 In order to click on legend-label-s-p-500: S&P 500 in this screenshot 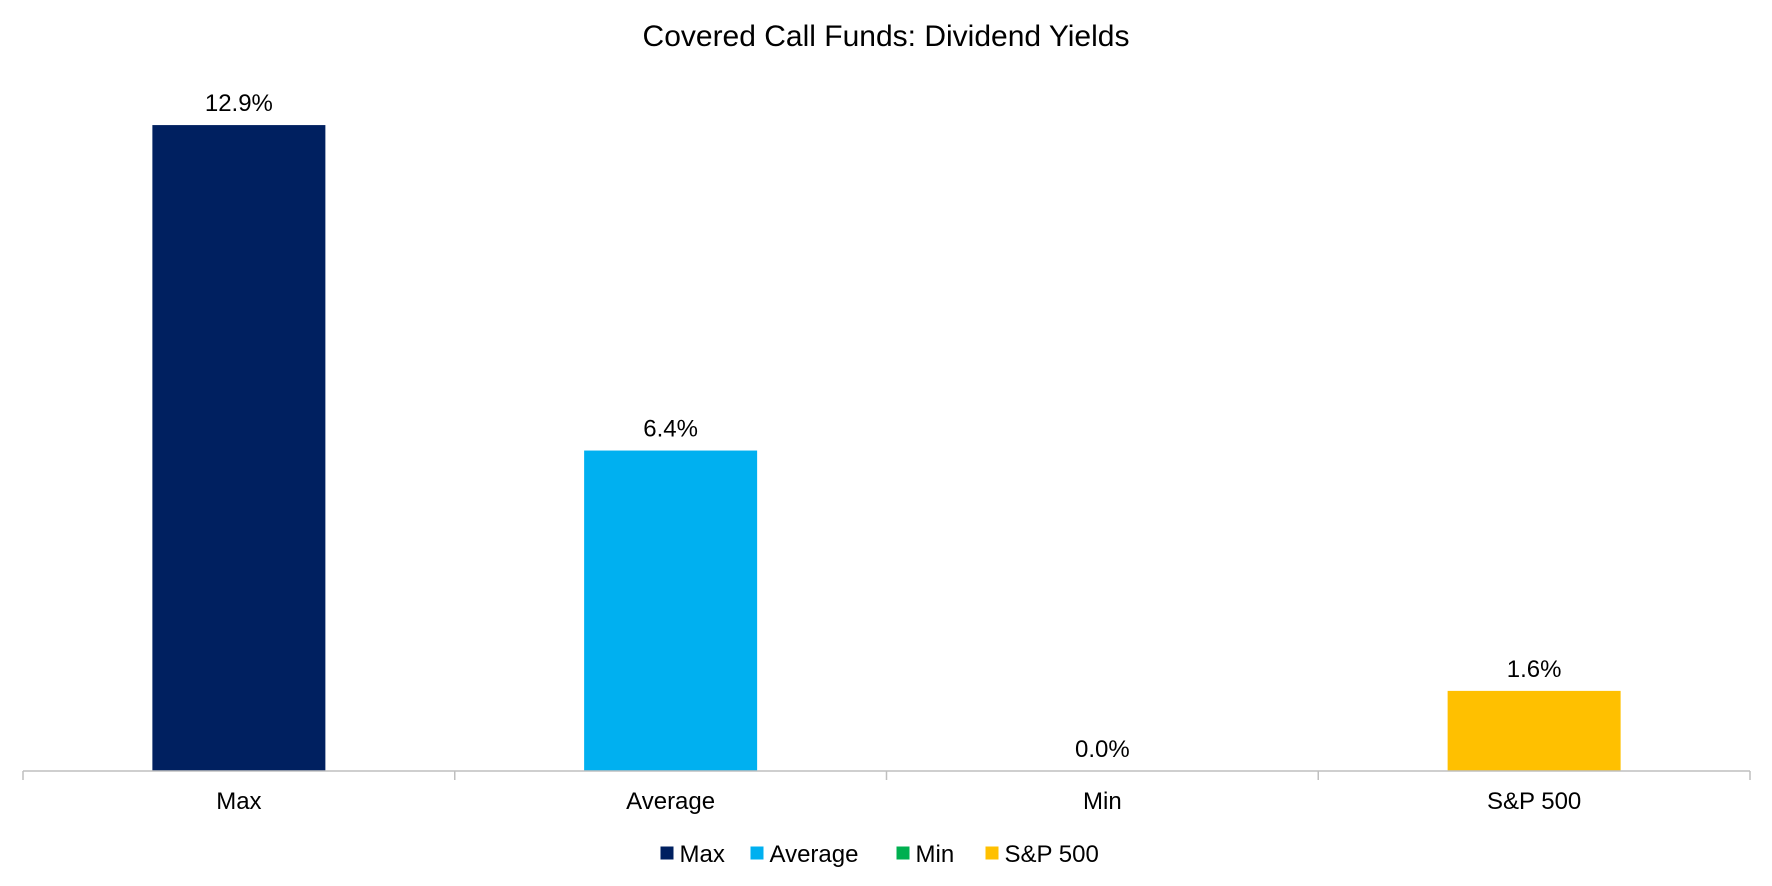, I will do `click(1052, 854)`.